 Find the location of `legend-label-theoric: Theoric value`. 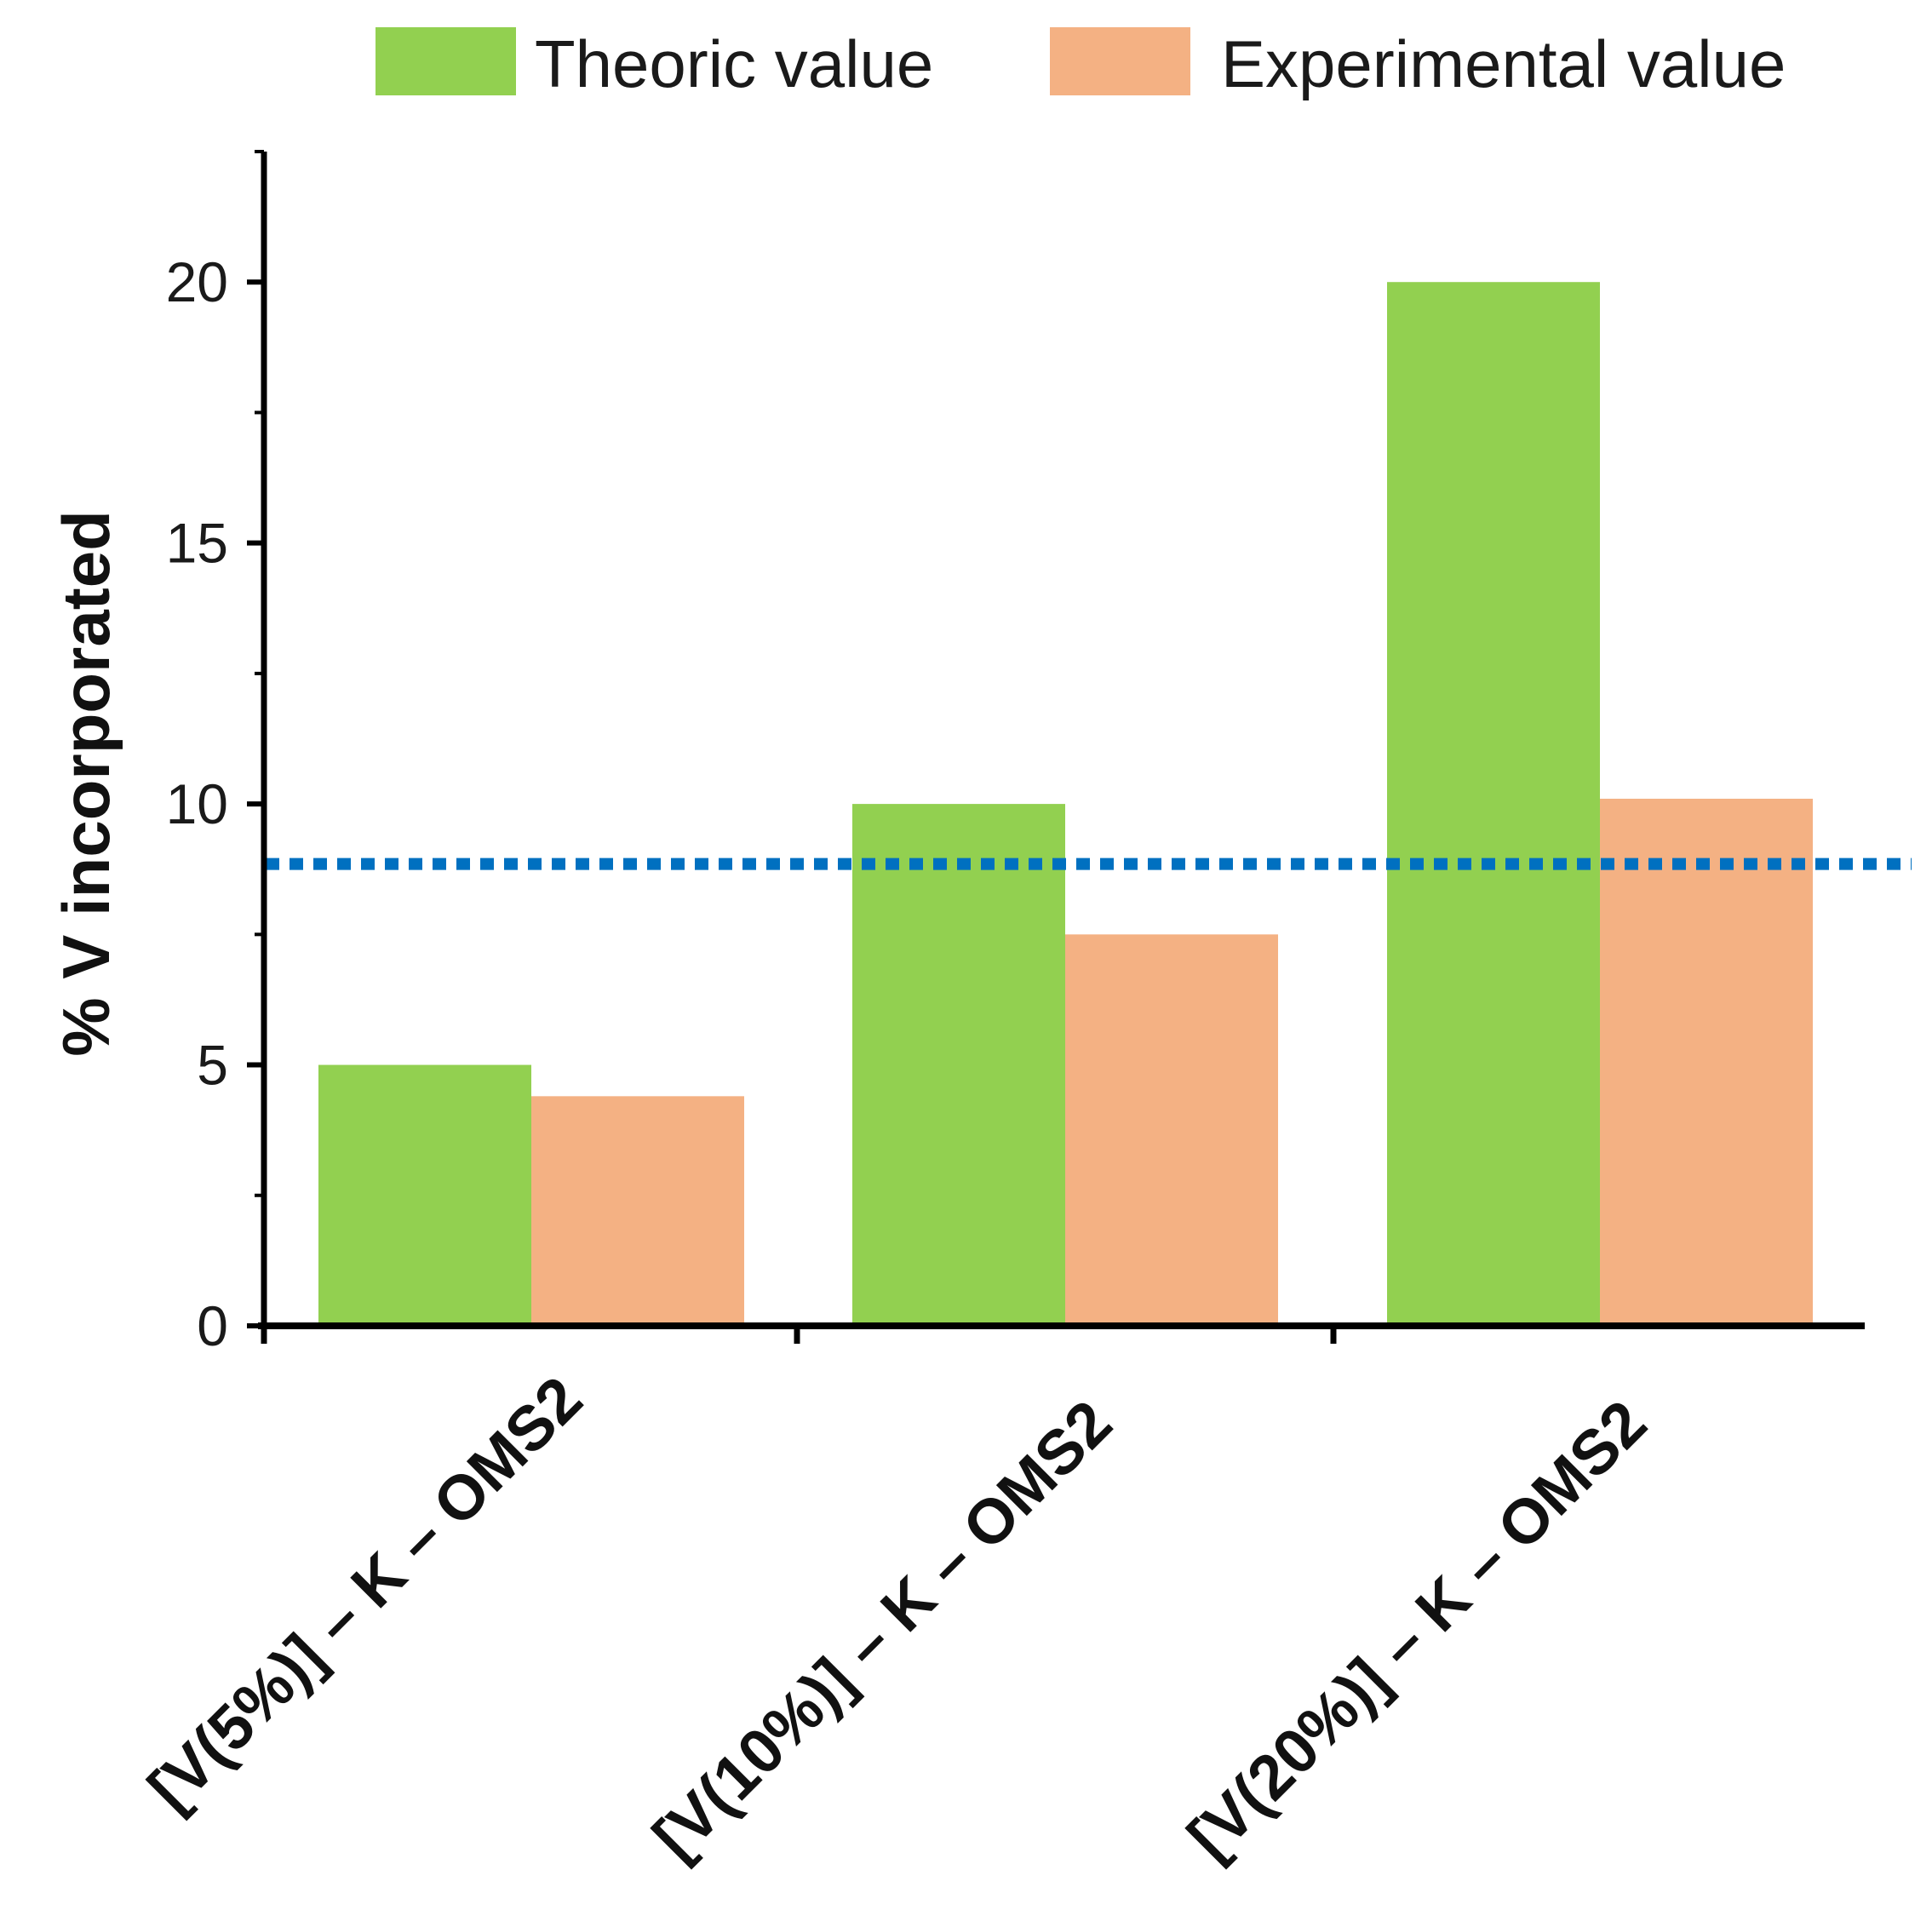

legend-label-theoric: Theoric value is located at coordinates (734, 63).